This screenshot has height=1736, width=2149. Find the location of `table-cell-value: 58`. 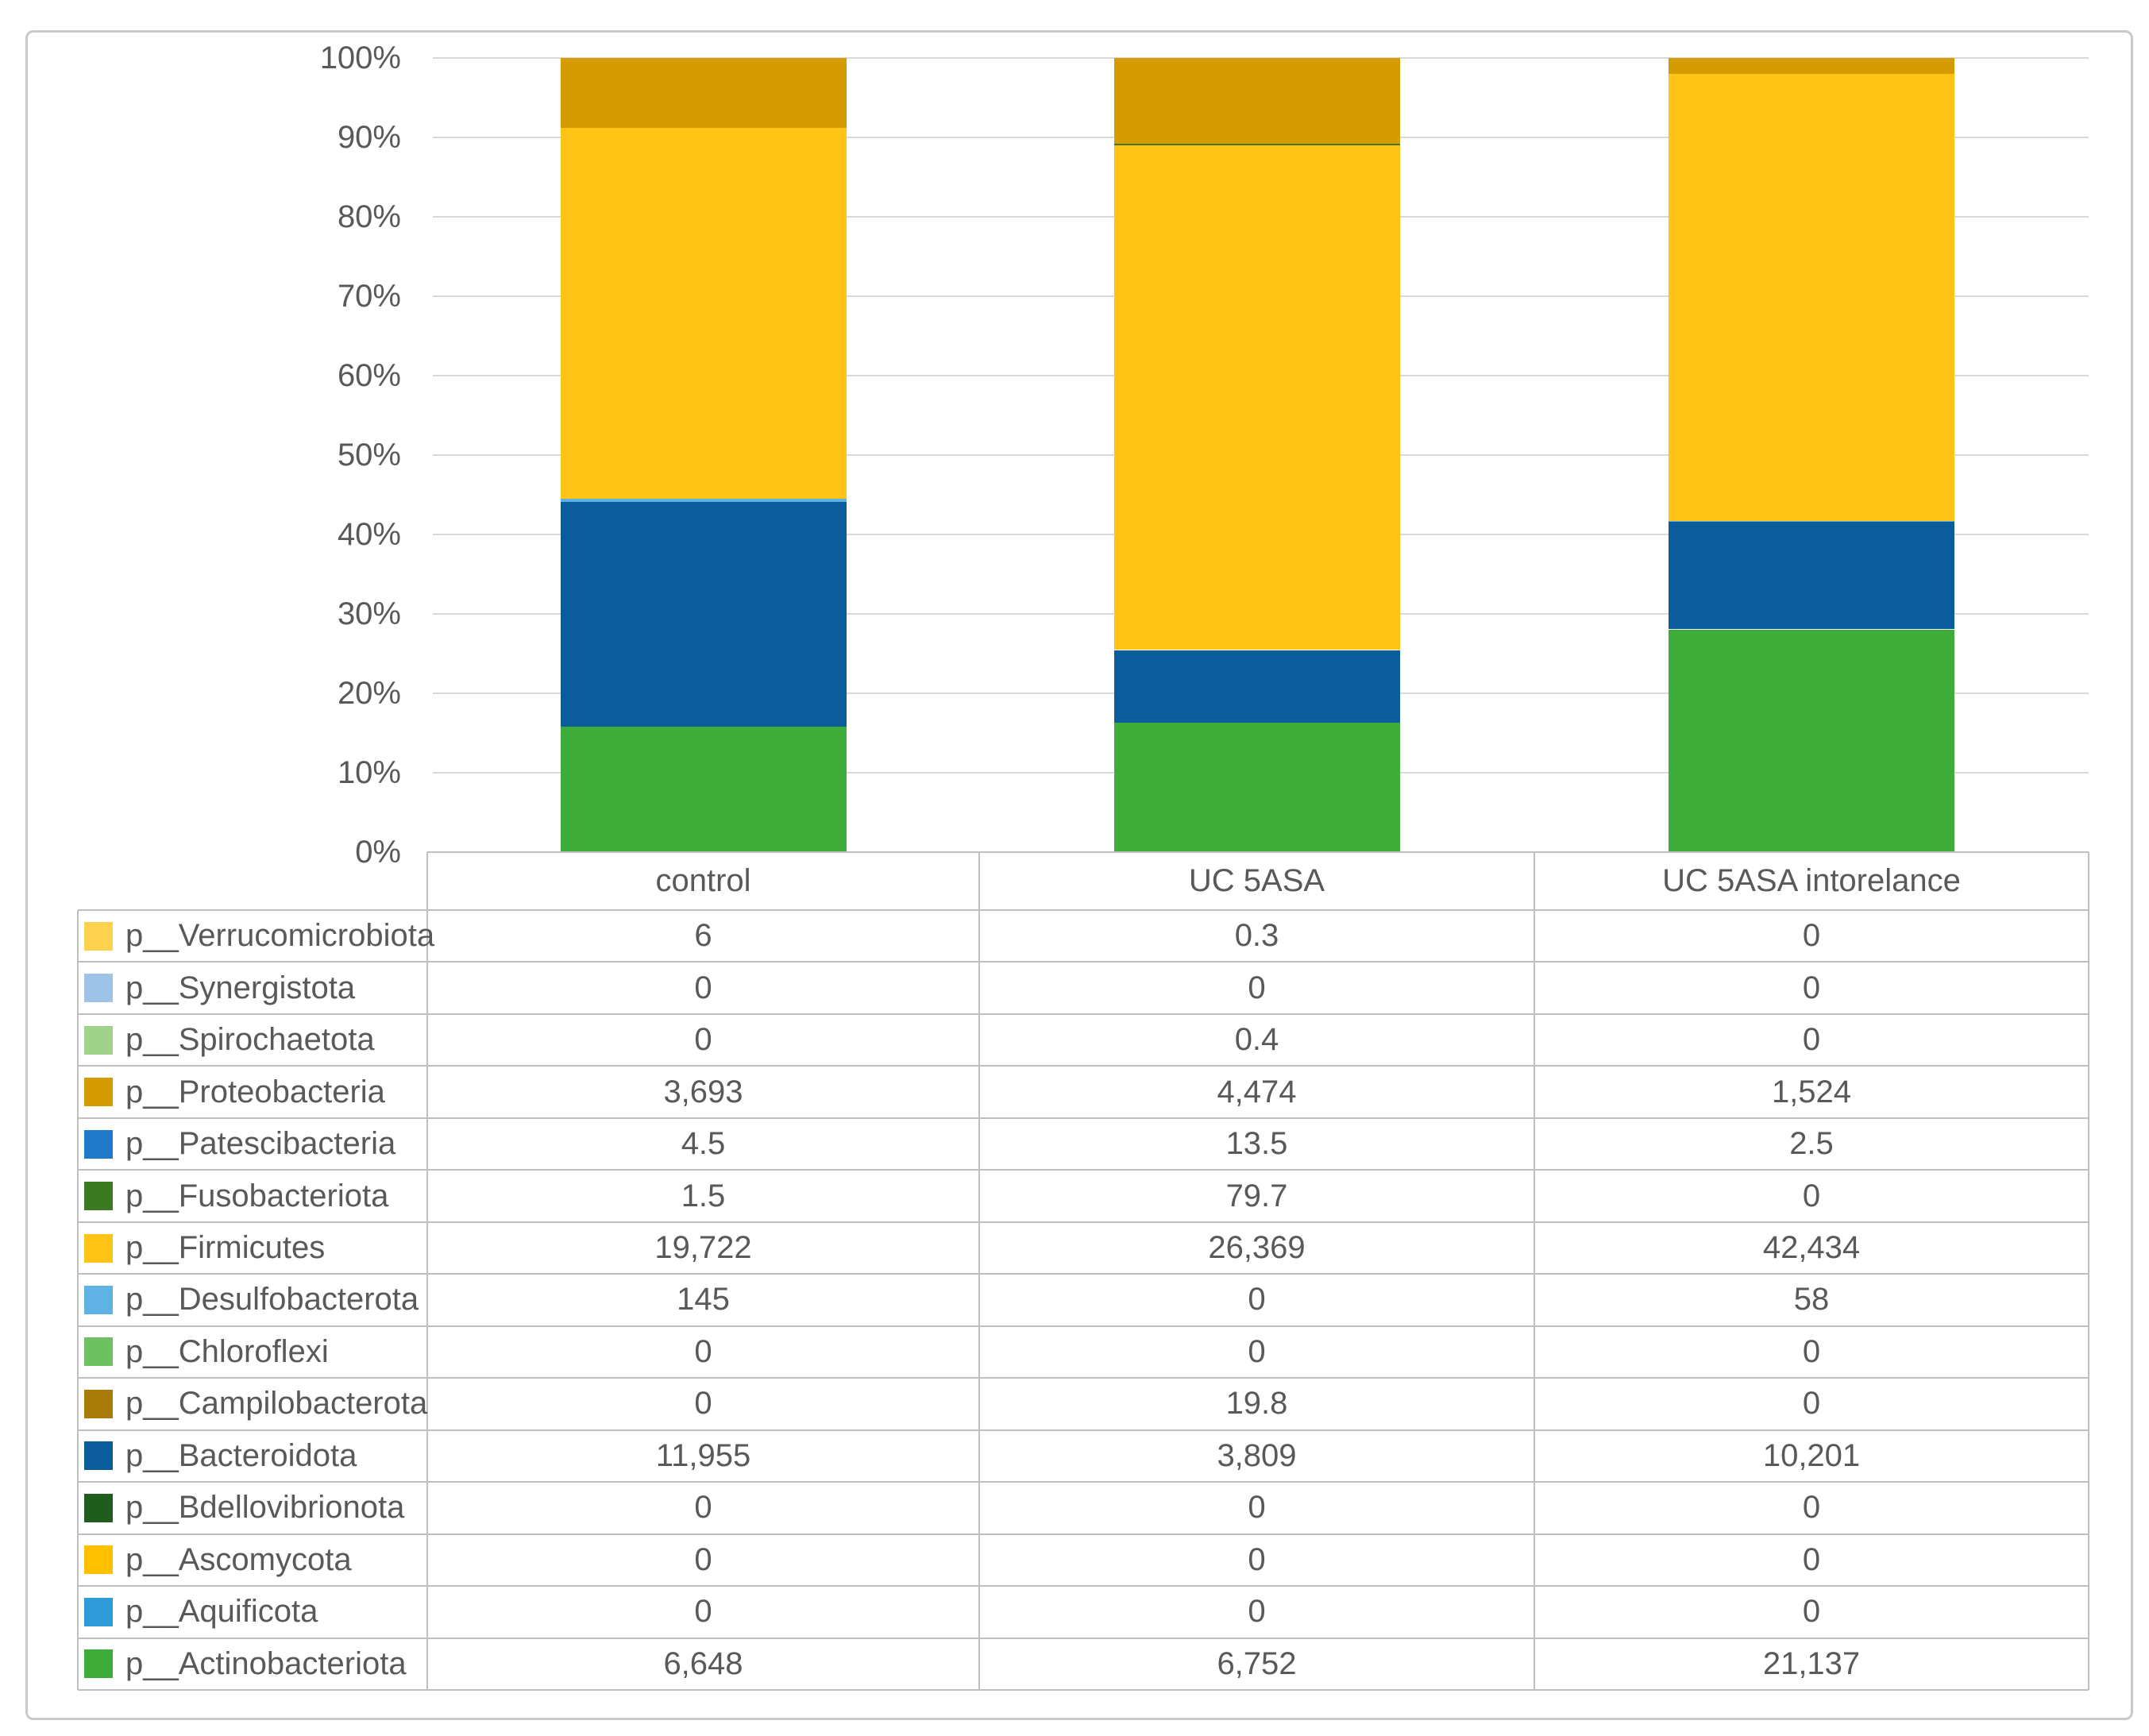

table-cell-value: 58 is located at coordinates (1812, 1299).